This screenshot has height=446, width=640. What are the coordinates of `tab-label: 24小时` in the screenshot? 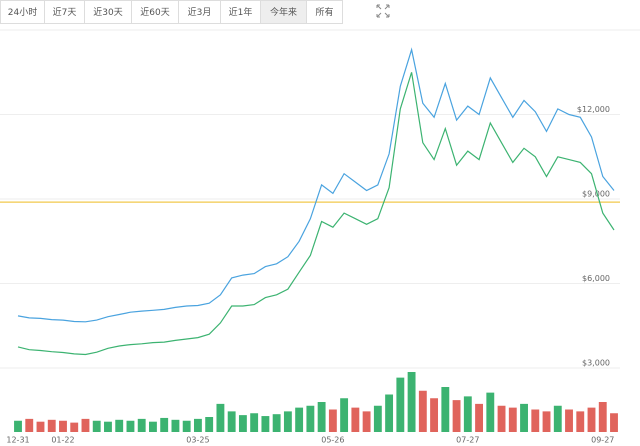 It's located at (22, 12).